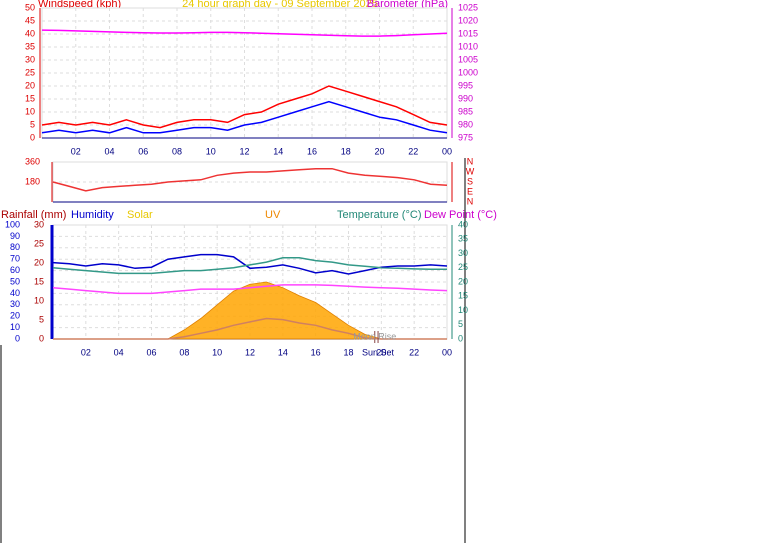  Describe the element at coordinates (465, 98) in the screenshot. I see `y2-tick-label: 990` at that location.